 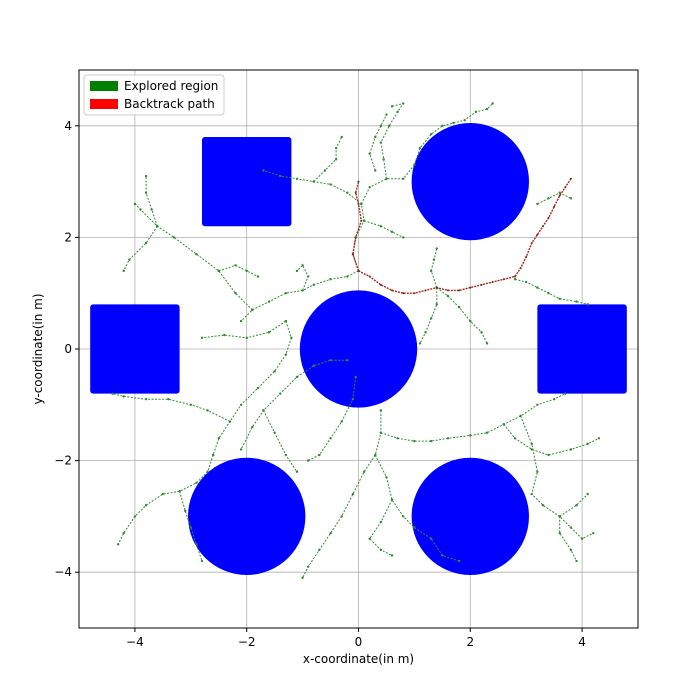 What do you see at coordinates (171, 86) in the screenshot?
I see `legend-label-explored: Explored region` at bounding box center [171, 86].